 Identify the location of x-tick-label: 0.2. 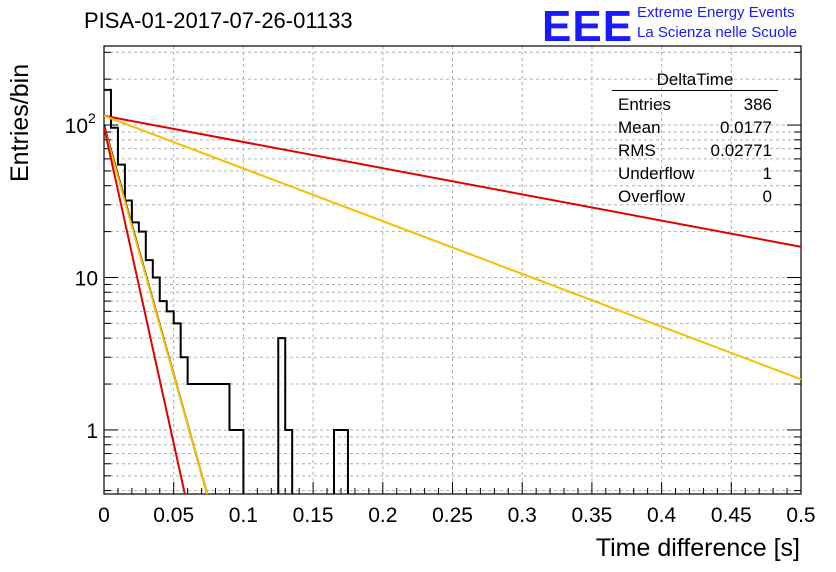
(382, 515).